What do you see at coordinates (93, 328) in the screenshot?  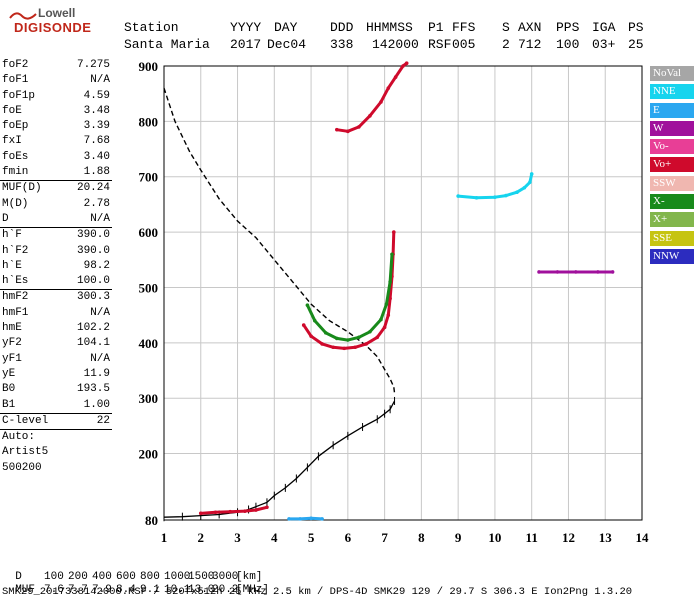 I see `param-value: 102.2` at bounding box center [93, 328].